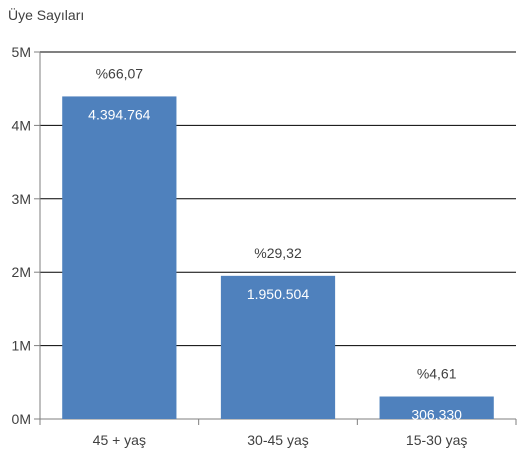  I want to click on y-tick-label: 1M, so click(21, 346).